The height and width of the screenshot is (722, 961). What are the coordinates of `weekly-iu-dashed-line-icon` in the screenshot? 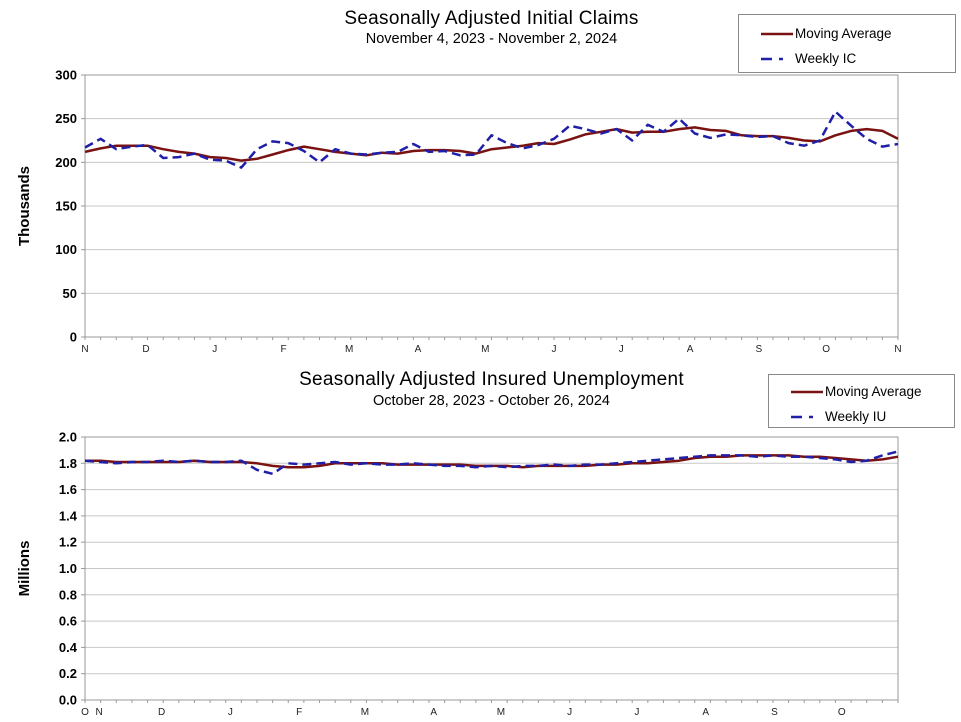 It's located at (807, 416).